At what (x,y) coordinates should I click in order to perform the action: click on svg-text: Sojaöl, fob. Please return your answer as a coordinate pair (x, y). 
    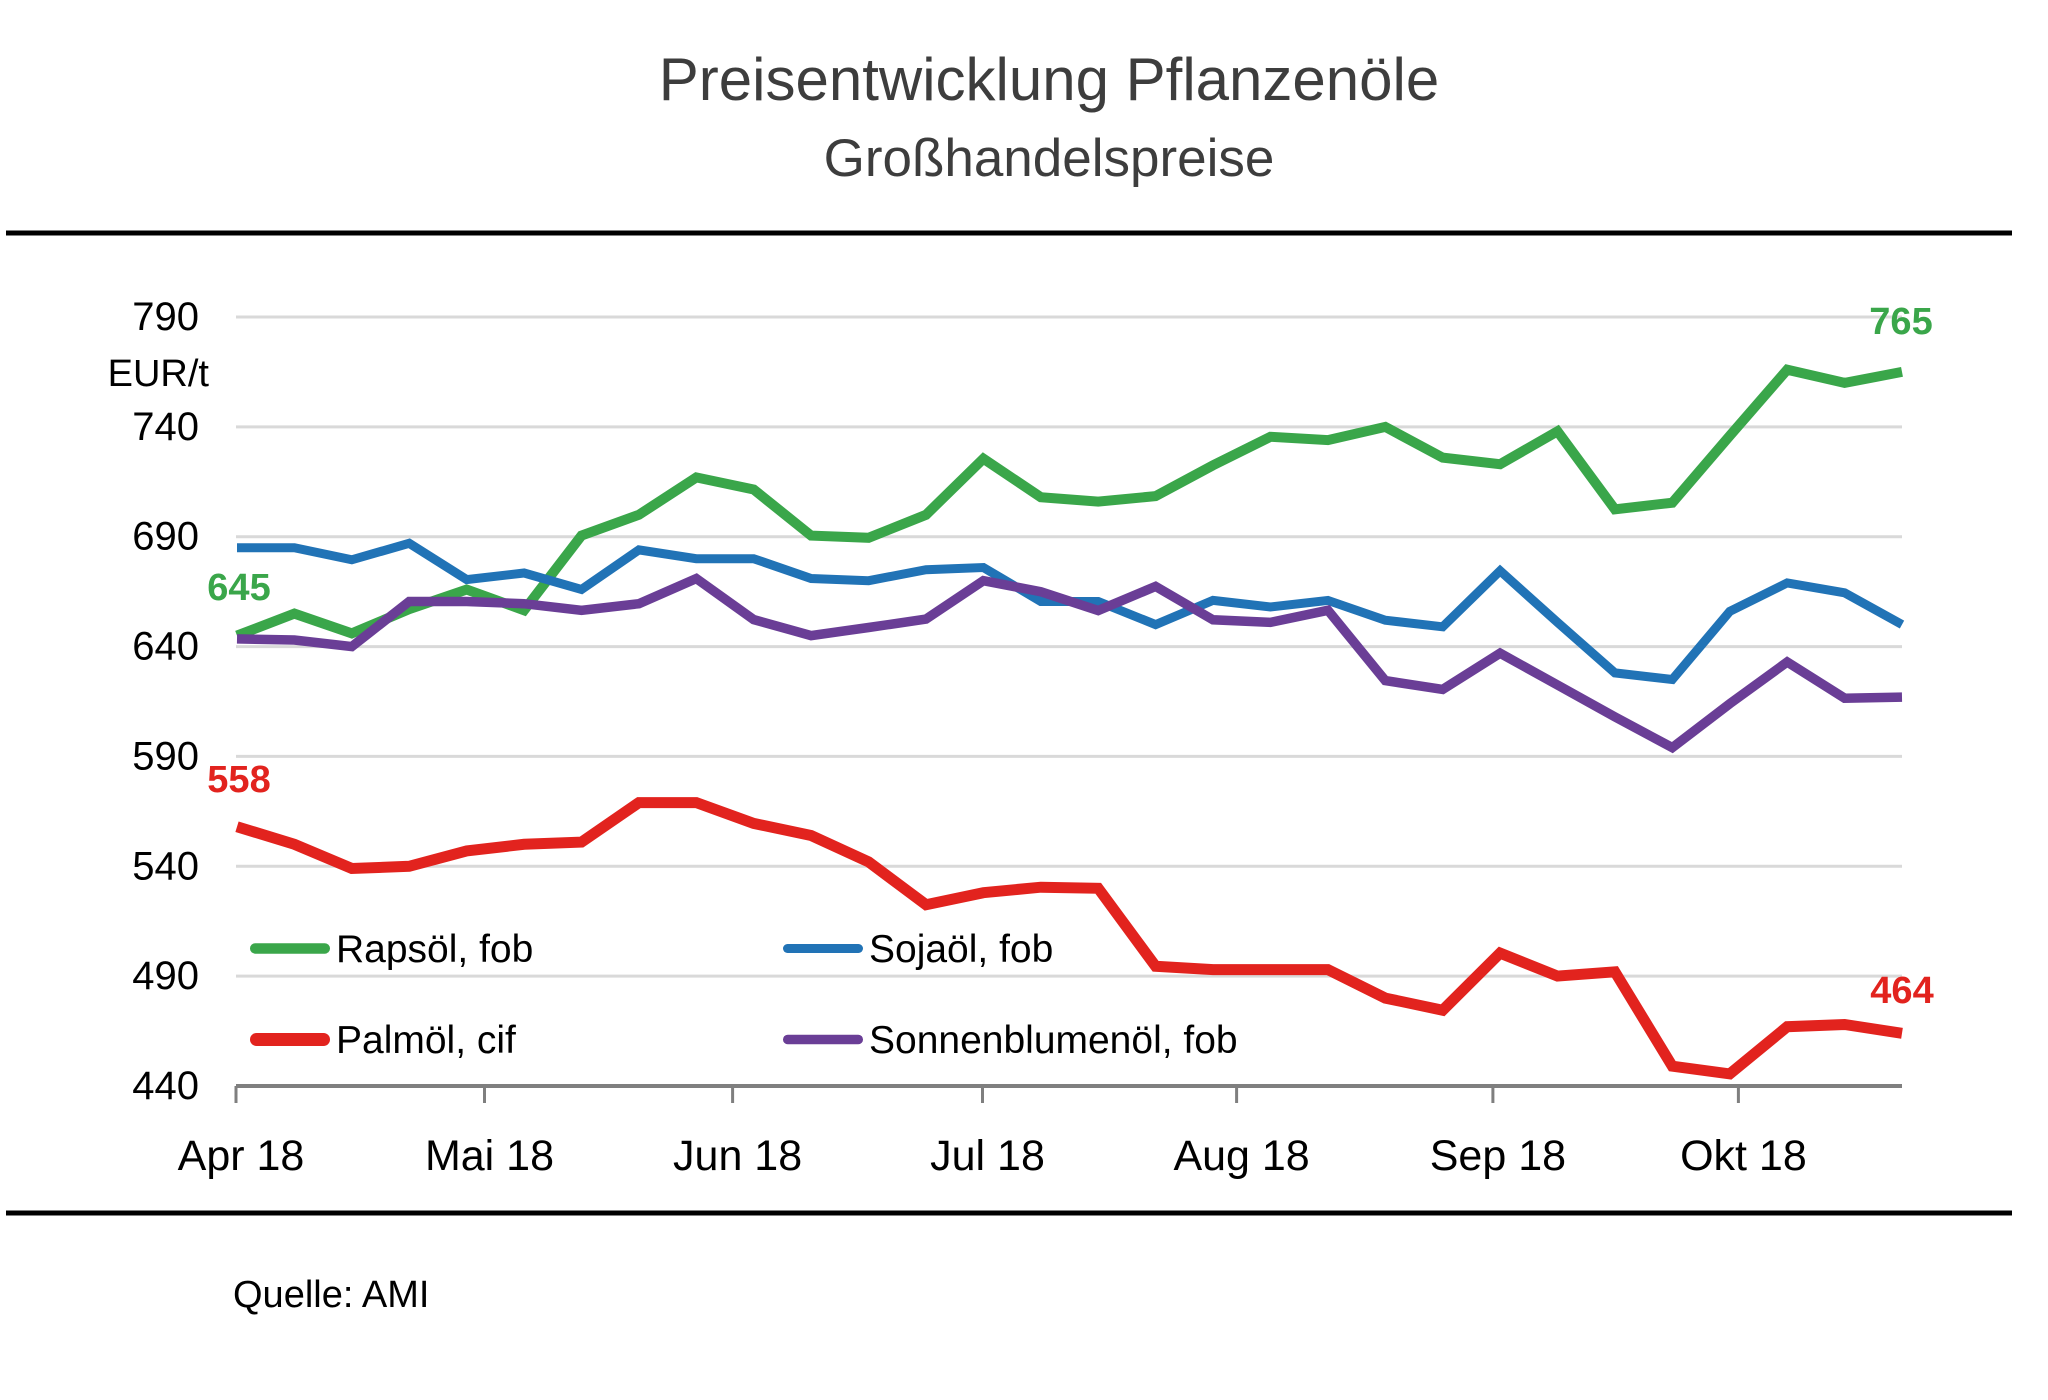
    Looking at the image, I should click on (961, 949).